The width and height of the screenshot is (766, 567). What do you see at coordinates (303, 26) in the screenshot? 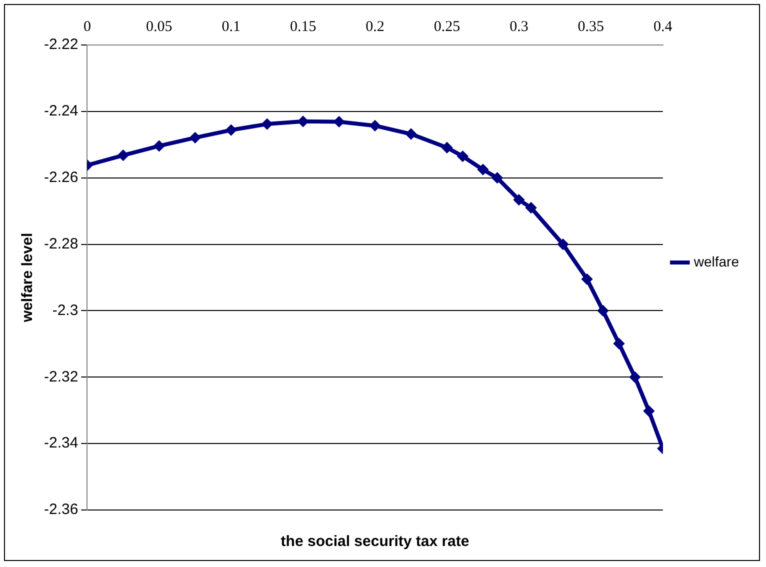
I see `x-tick-label: 0.15` at bounding box center [303, 26].